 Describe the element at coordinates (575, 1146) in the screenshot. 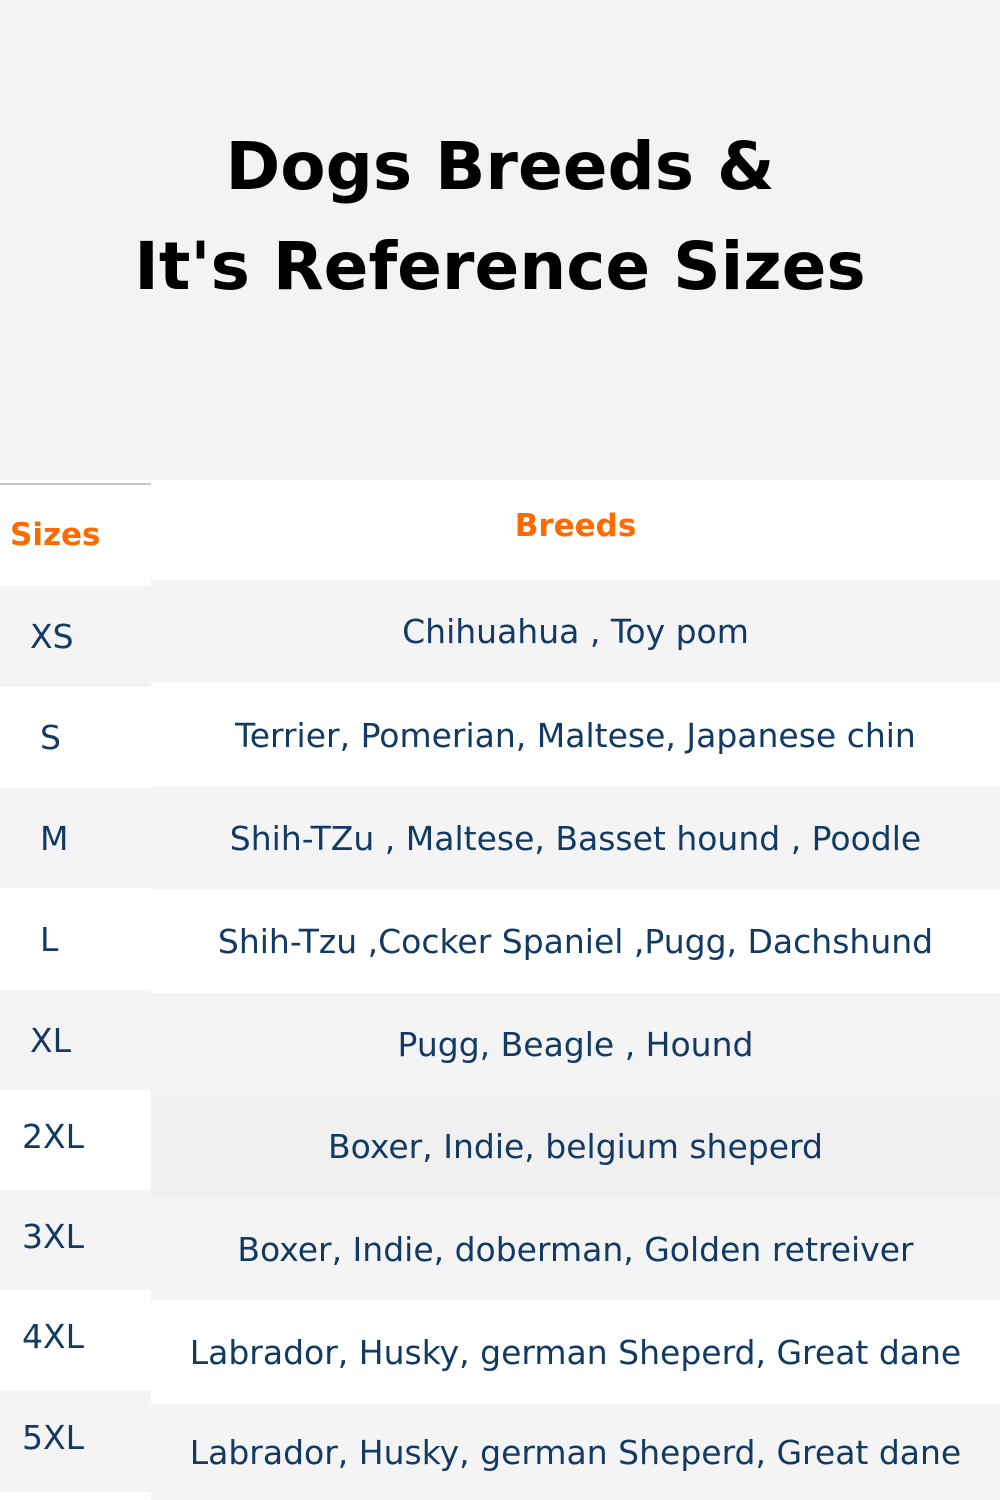

I see `breeds-cell: Boxer, Indie, belgium sheperd` at that location.